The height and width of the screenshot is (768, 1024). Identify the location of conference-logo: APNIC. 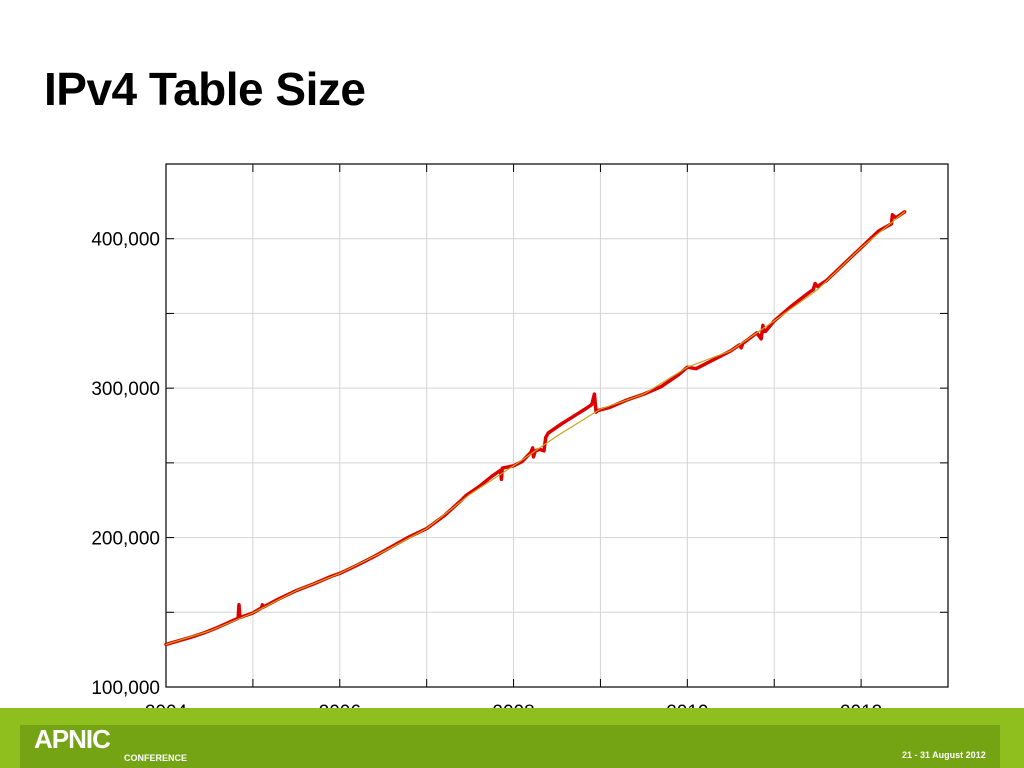
(72, 739).